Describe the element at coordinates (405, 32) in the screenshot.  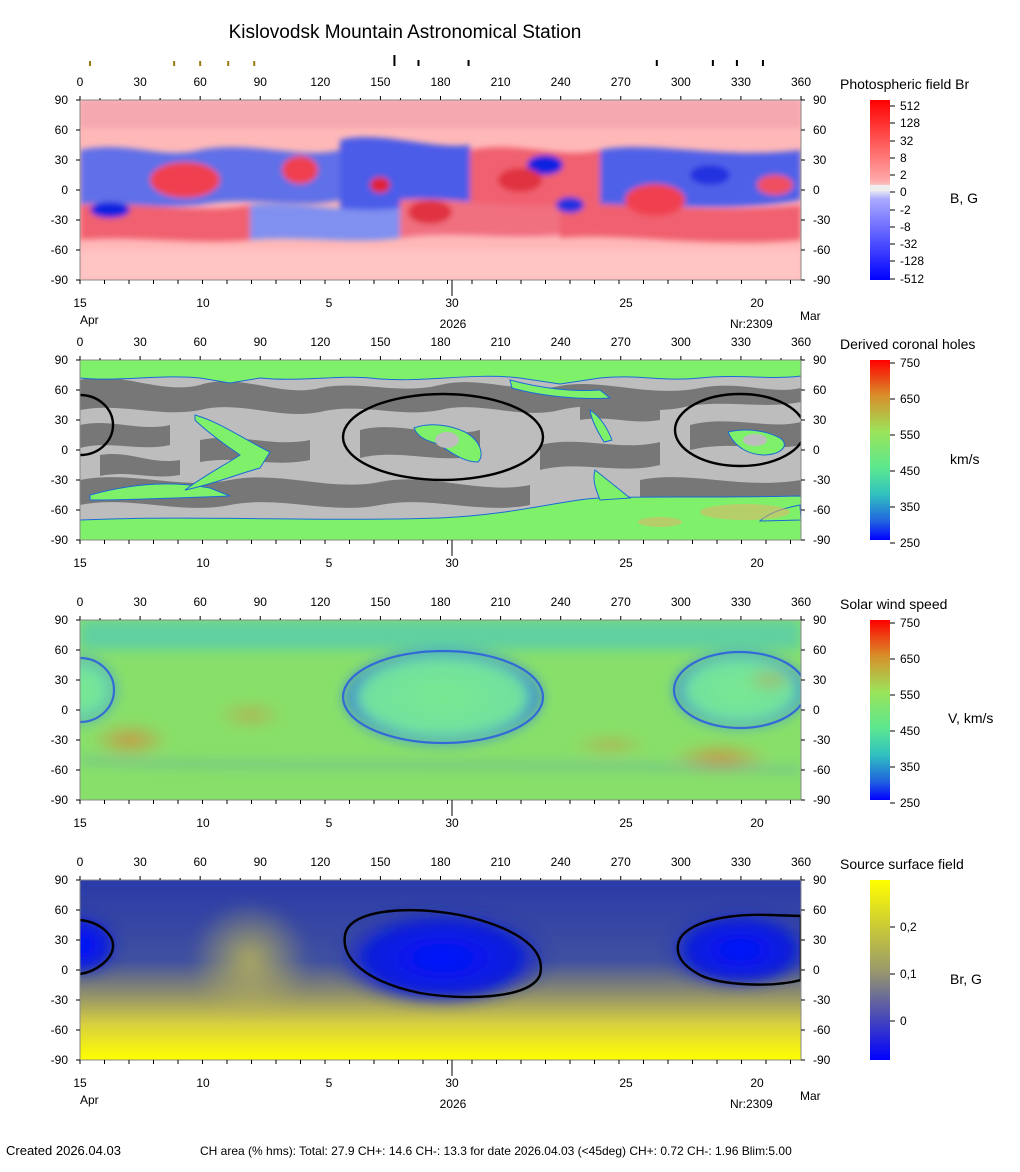
I see `station-title: Kislovodsk Mountain Astronomical Station` at that location.